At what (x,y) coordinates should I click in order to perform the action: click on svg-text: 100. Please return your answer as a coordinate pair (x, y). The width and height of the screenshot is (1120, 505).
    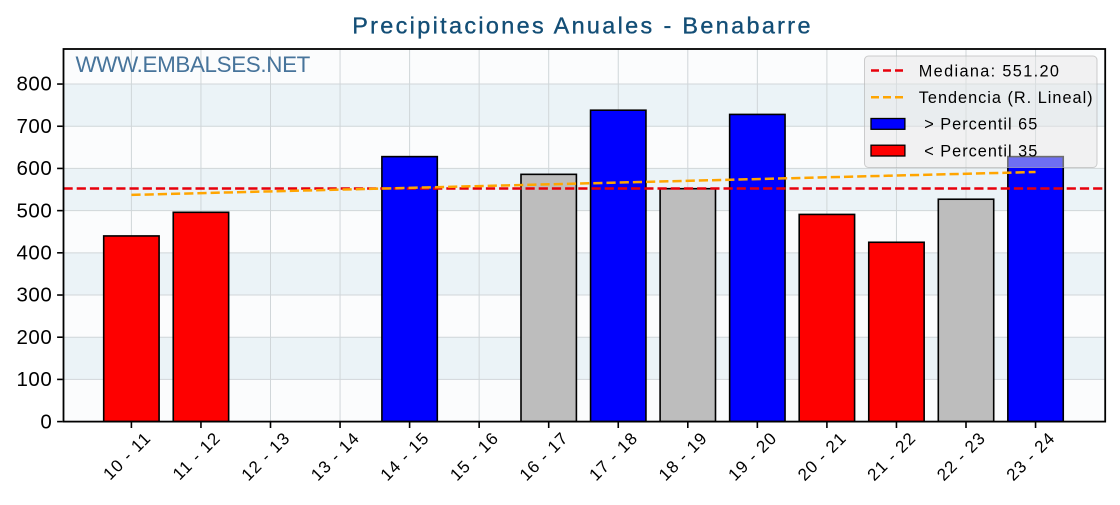
    Looking at the image, I should click on (34, 379).